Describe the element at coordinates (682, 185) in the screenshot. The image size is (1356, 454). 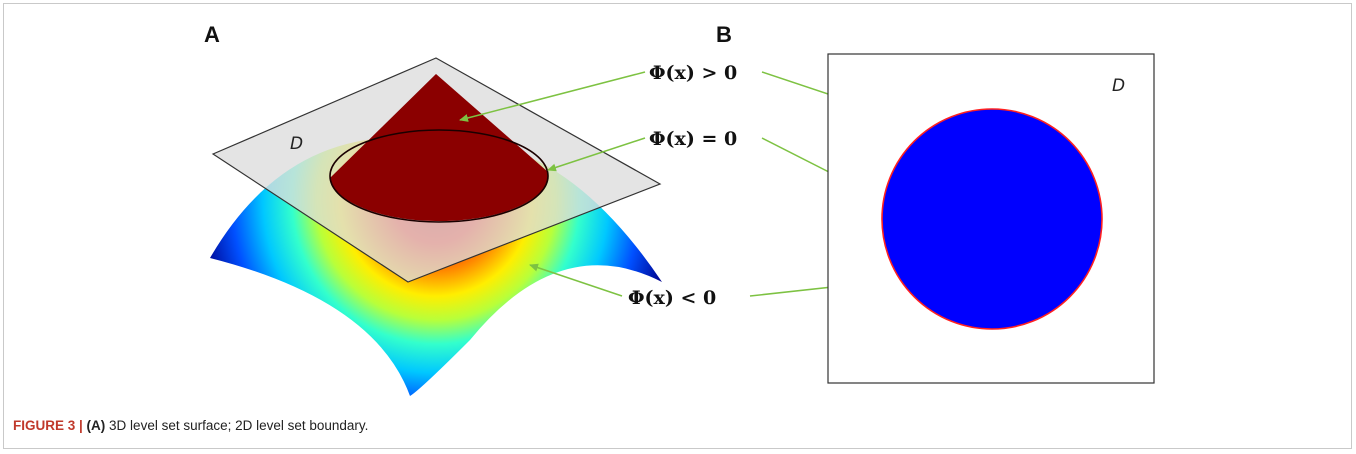
I see `region-labels: Φ(x) > 0 Φ(x) = 0 Φ(x) < 0` at that location.